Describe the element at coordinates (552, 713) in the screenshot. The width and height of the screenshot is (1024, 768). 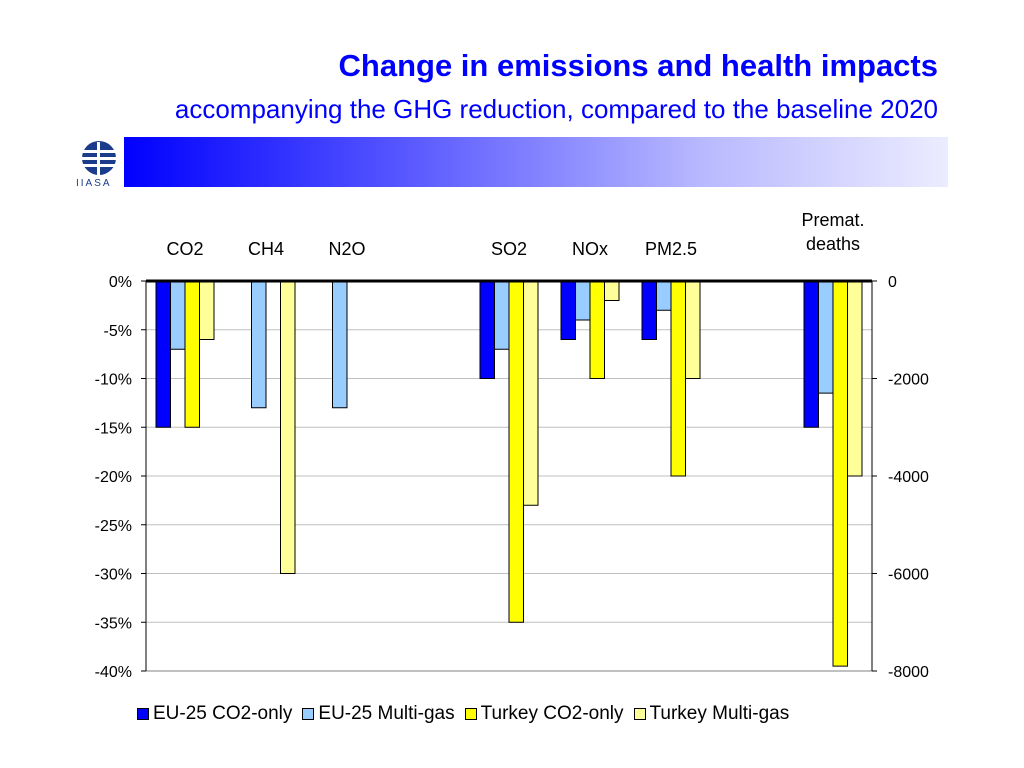
I see `legend-label: Turkey CO2-only` at that location.